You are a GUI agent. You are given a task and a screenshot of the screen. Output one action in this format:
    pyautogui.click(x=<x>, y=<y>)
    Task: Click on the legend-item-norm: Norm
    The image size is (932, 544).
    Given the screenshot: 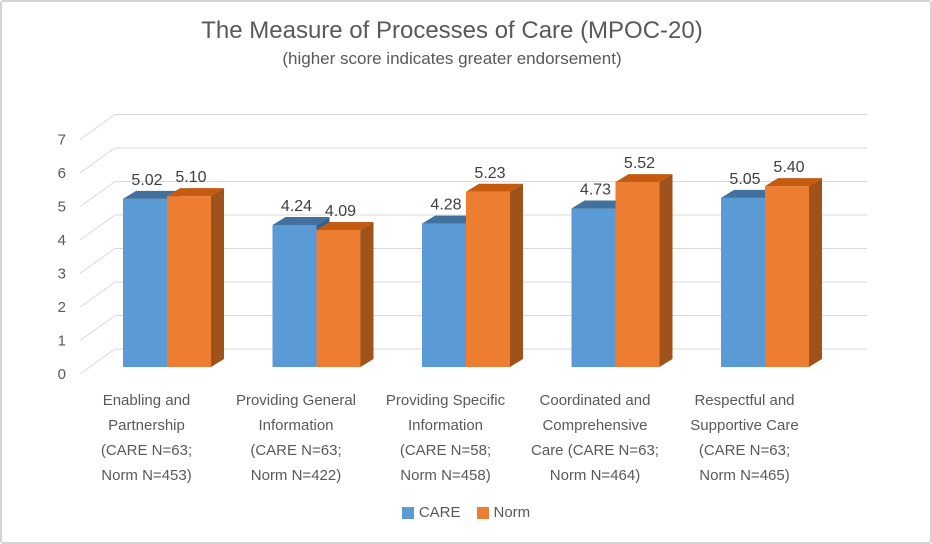 What is the action you would take?
    pyautogui.click(x=503, y=512)
    